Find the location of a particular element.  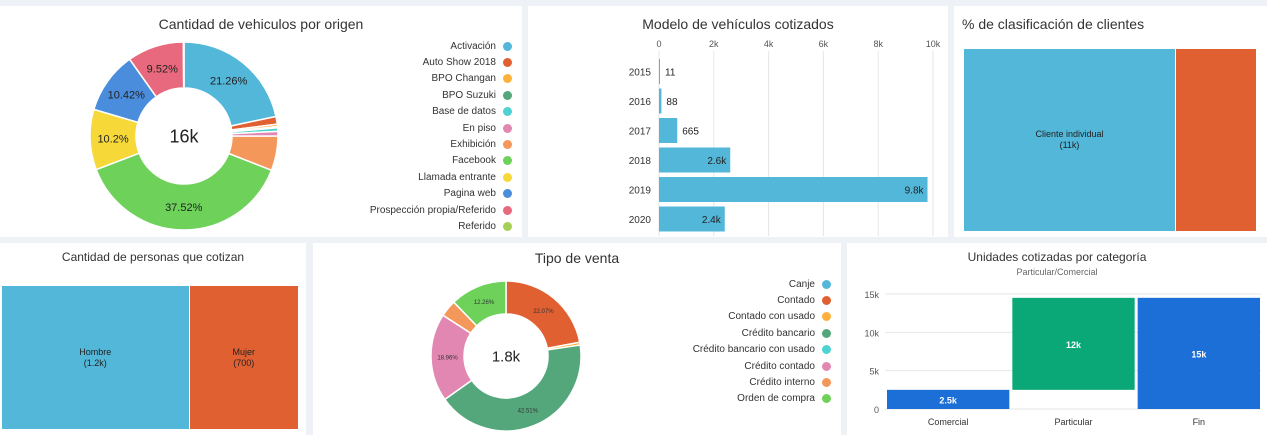

bar-value-label: 9.8k is located at coordinates (915, 191).